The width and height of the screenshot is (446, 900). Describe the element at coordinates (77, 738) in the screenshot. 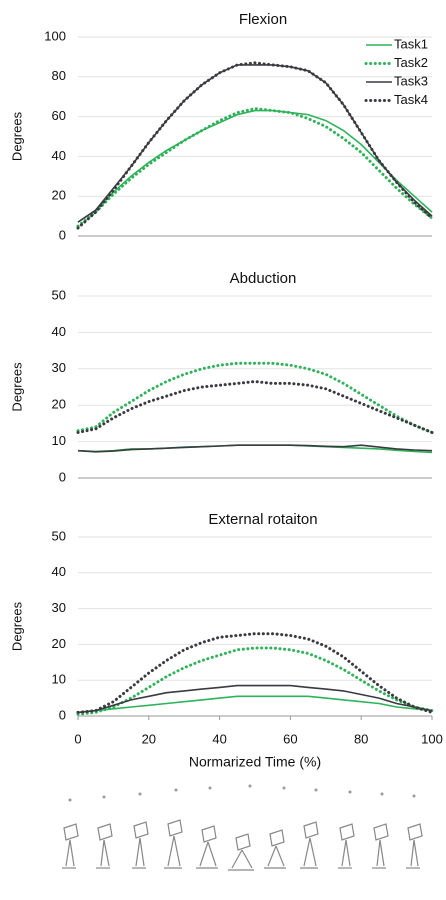

I see `x-tick-label: 0` at that location.